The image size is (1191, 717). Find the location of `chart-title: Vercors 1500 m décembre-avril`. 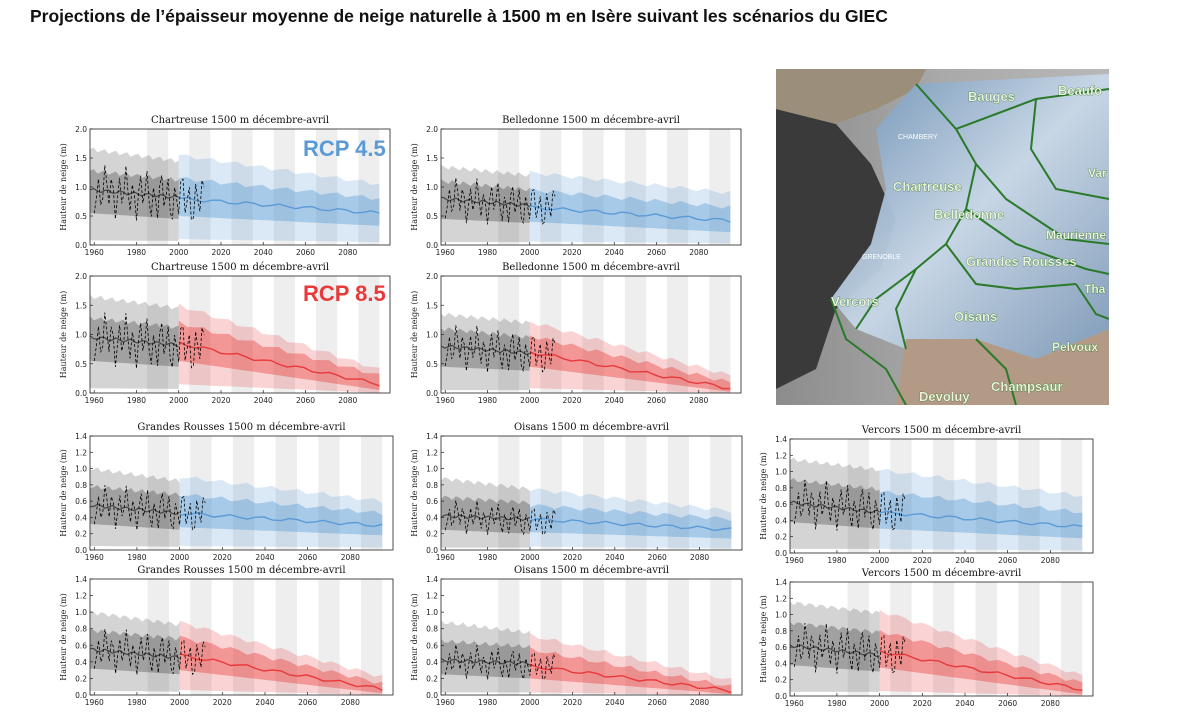

chart-title: Vercors 1500 m décembre-avril is located at coordinates (941, 573).